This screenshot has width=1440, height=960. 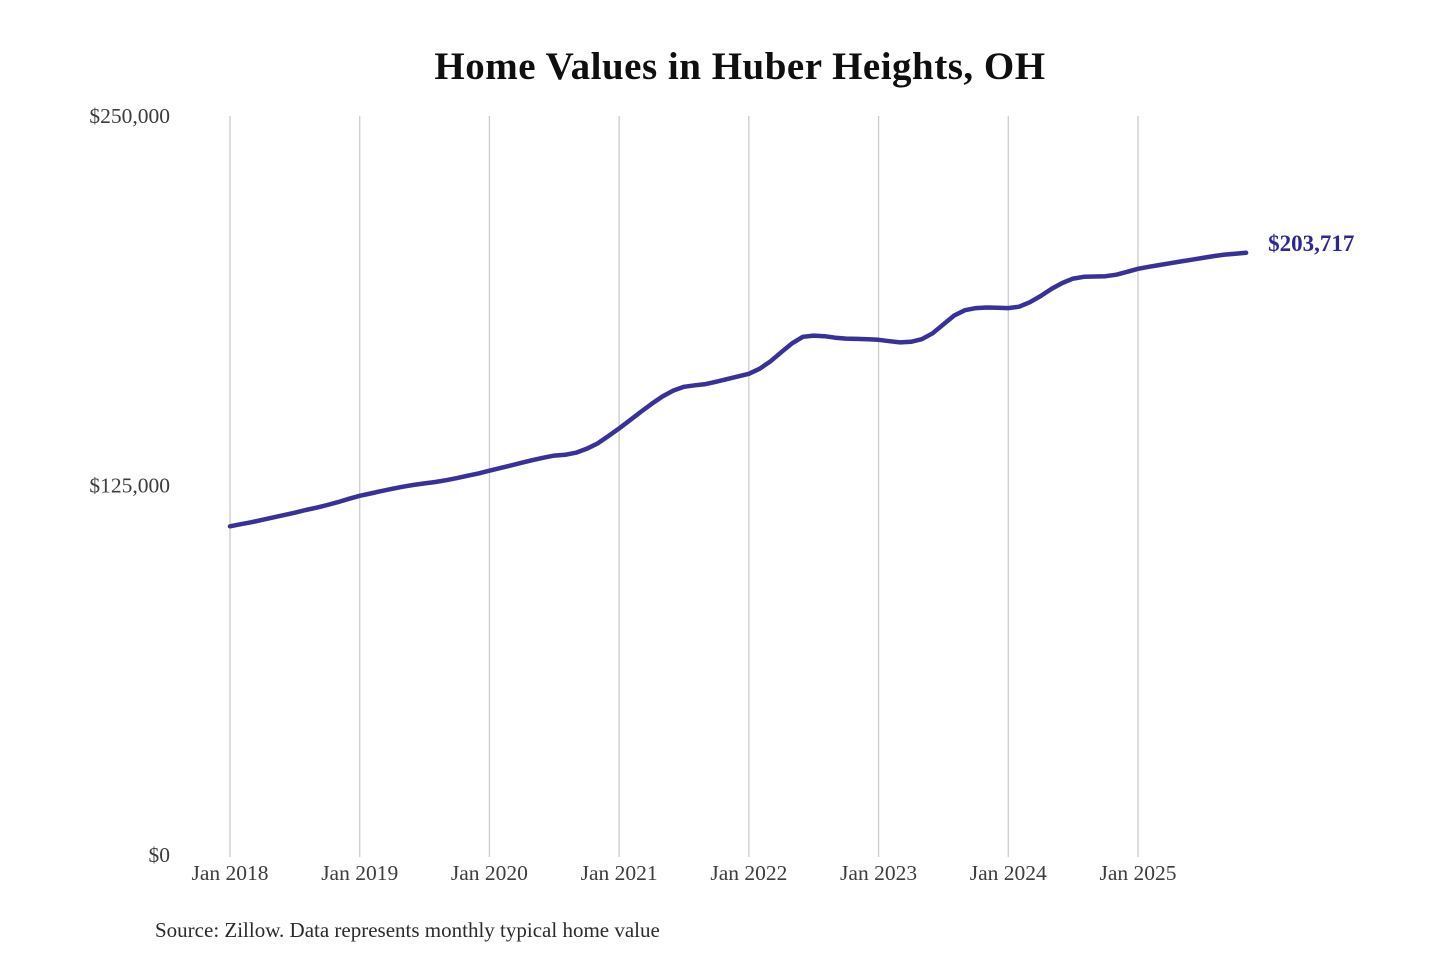 What do you see at coordinates (229, 873) in the screenshot?
I see `x-tick-label: Jan 2018` at bounding box center [229, 873].